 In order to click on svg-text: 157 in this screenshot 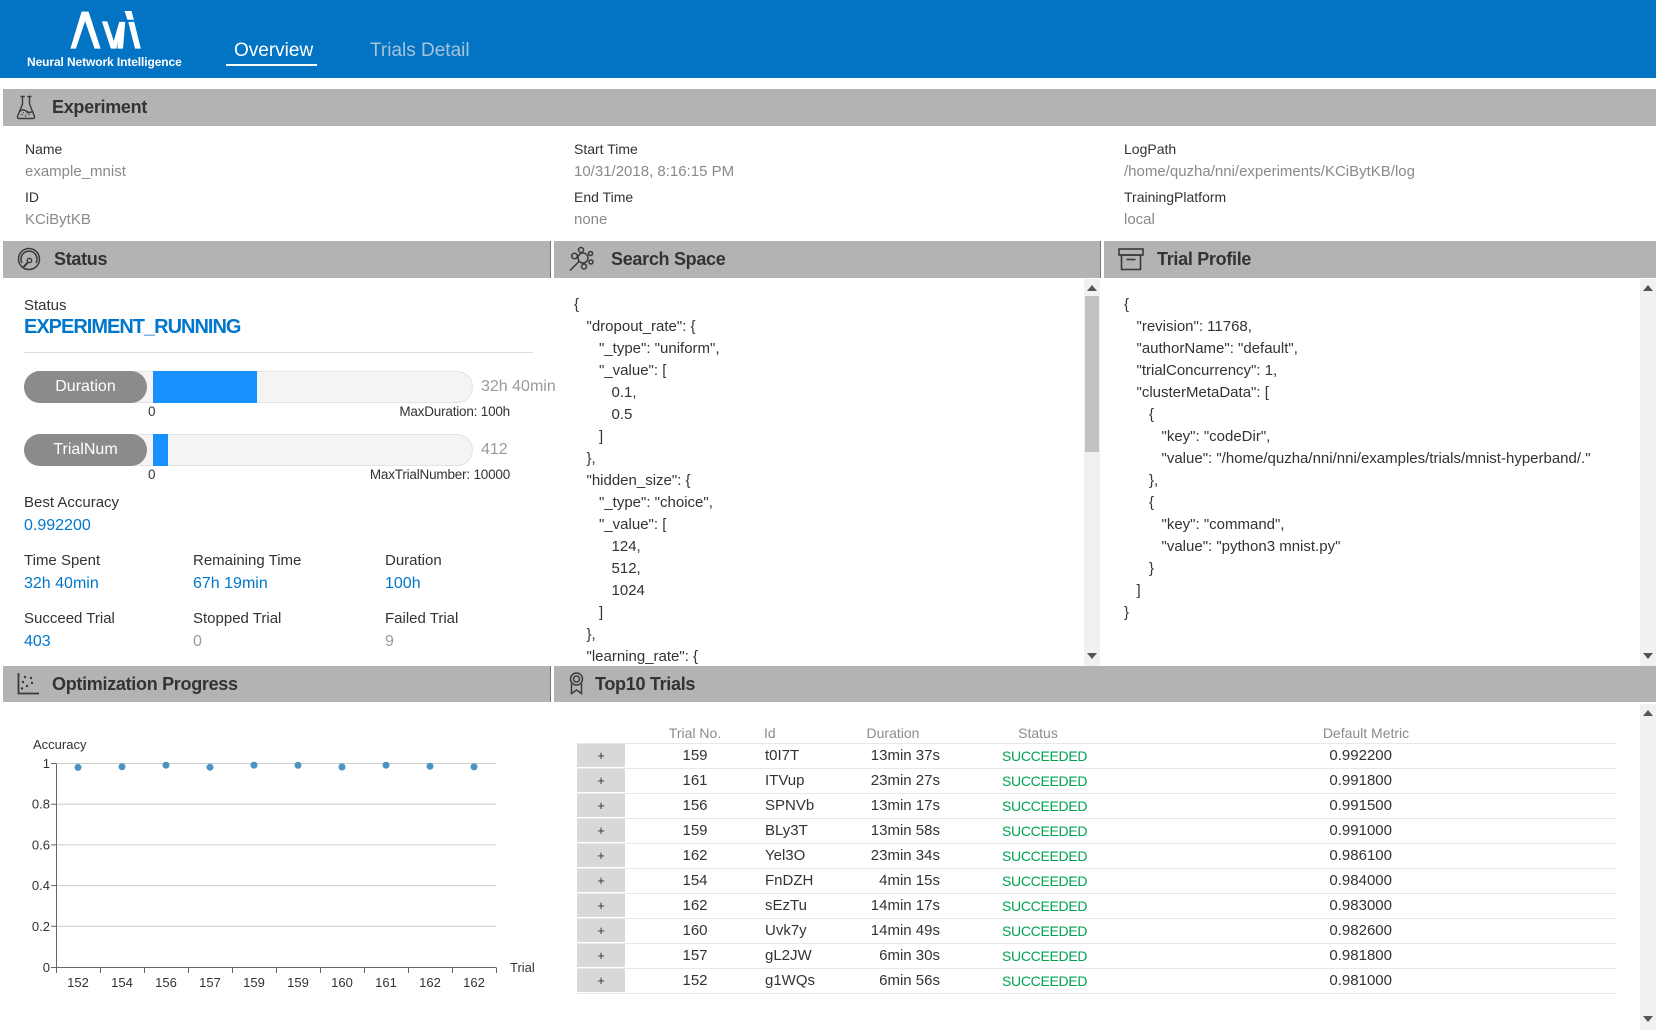, I will do `click(210, 982)`.